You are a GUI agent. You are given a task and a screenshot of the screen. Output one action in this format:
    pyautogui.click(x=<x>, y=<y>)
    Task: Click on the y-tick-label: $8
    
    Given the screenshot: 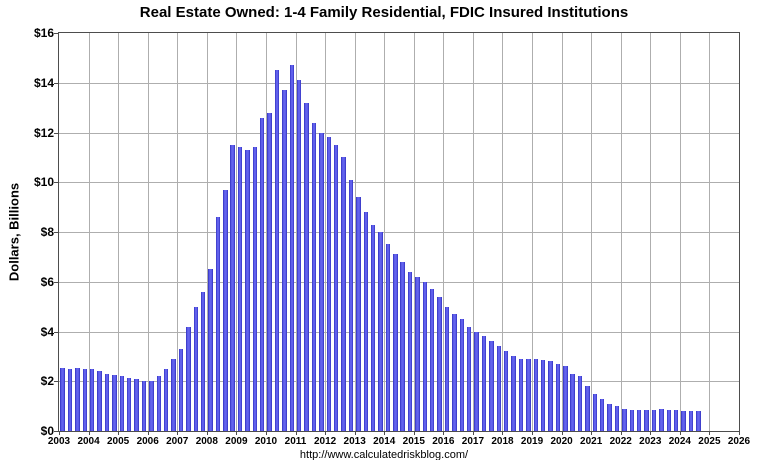 What is the action you would take?
    pyautogui.click(x=47, y=232)
    